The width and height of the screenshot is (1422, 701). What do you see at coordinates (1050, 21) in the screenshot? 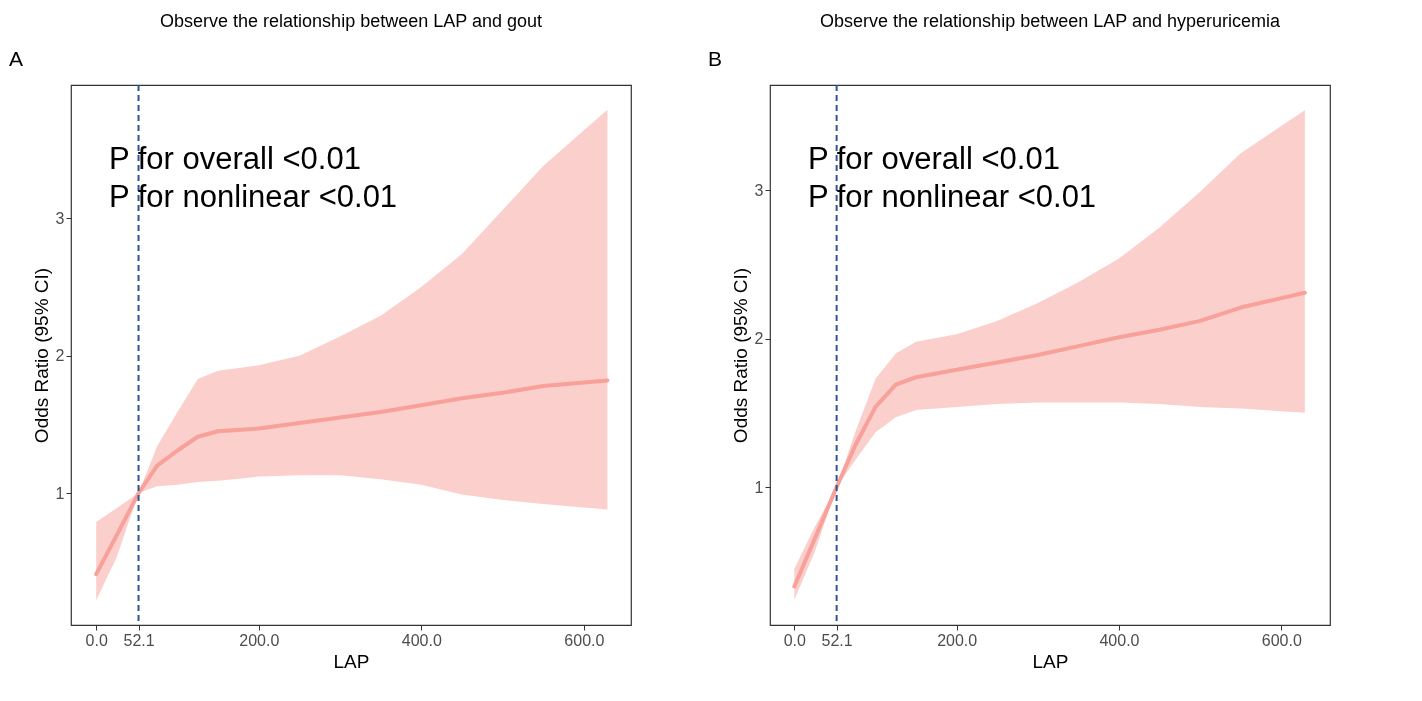
I see `chart-title: Observe the relationship between LAP and hyperuricemia` at bounding box center [1050, 21].